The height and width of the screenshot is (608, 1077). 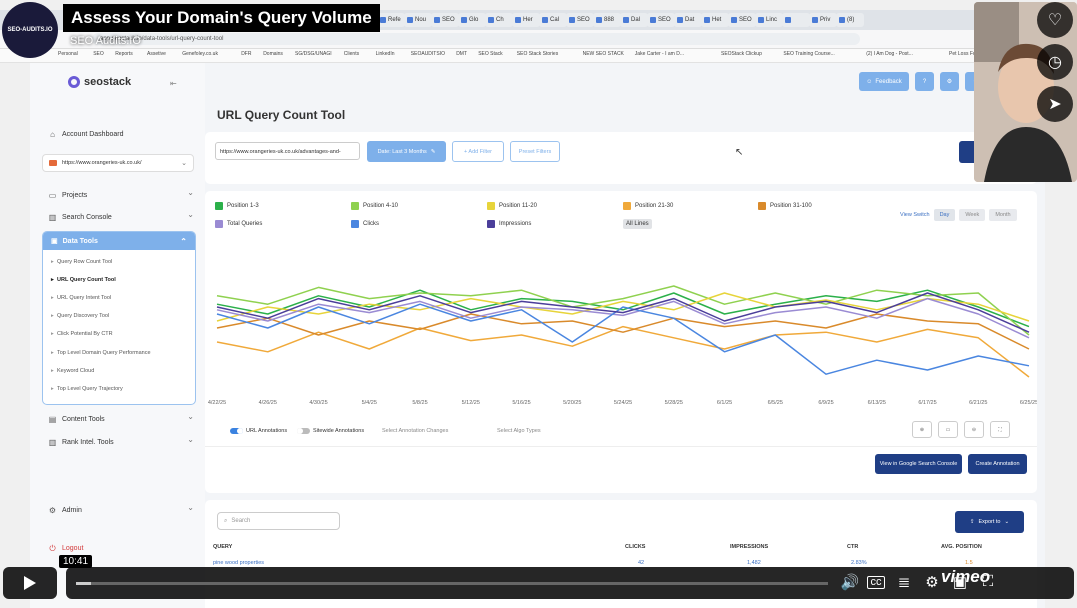 What do you see at coordinates (922, 429) in the screenshot?
I see `zoom-in-button: ⊕` at bounding box center [922, 429].